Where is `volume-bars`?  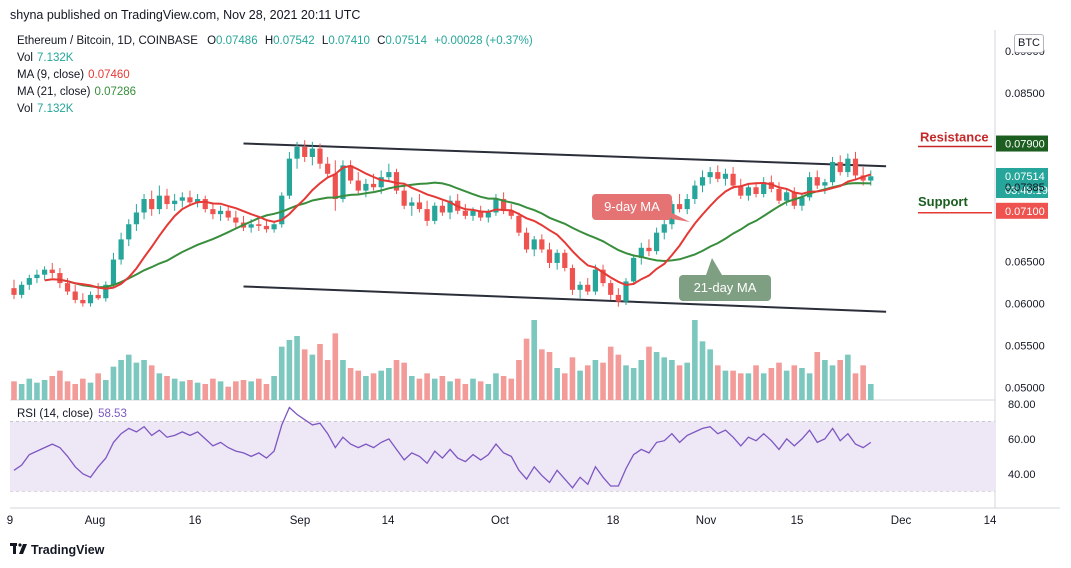
volume-bars is located at coordinates (442, 360).